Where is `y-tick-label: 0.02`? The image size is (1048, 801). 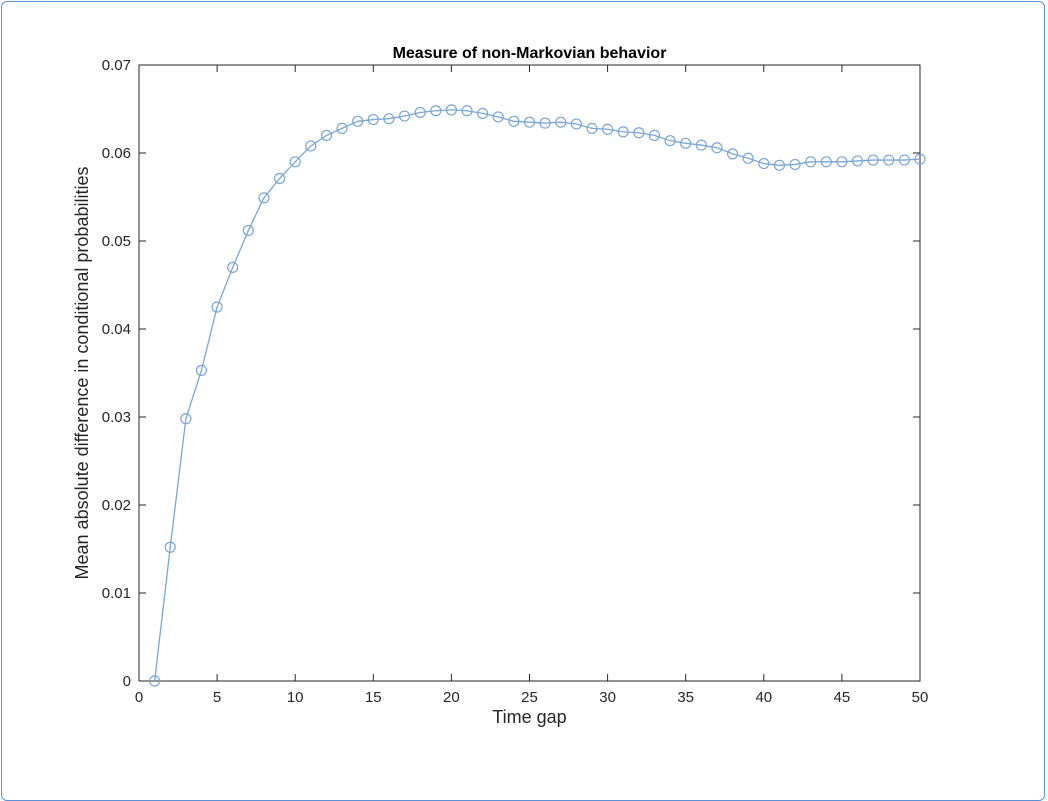 y-tick-label: 0.02 is located at coordinates (116, 505).